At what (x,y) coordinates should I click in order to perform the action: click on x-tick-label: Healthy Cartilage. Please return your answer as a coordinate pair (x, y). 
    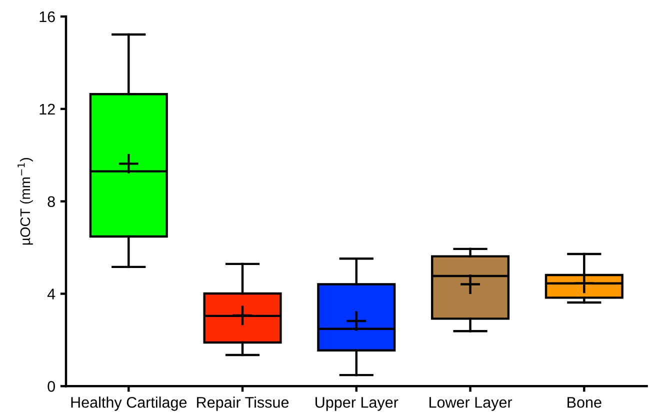
    Looking at the image, I should click on (129, 403).